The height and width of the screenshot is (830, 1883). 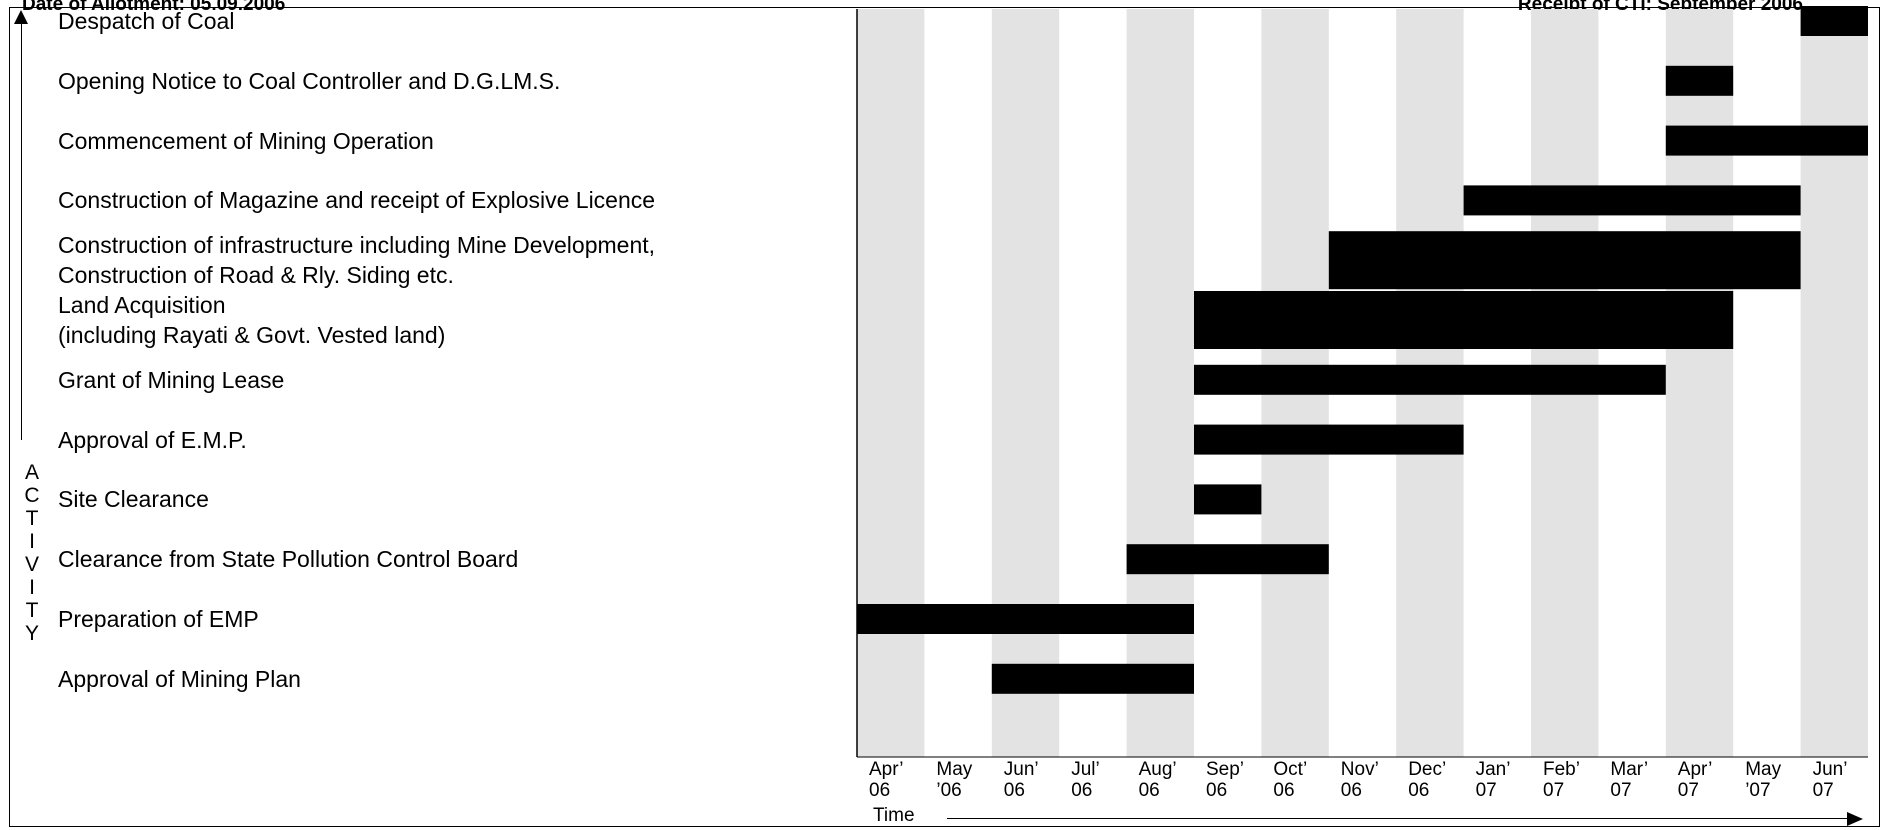 I want to click on month-tick-label: Apr’ 06, so click(x=899, y=780).